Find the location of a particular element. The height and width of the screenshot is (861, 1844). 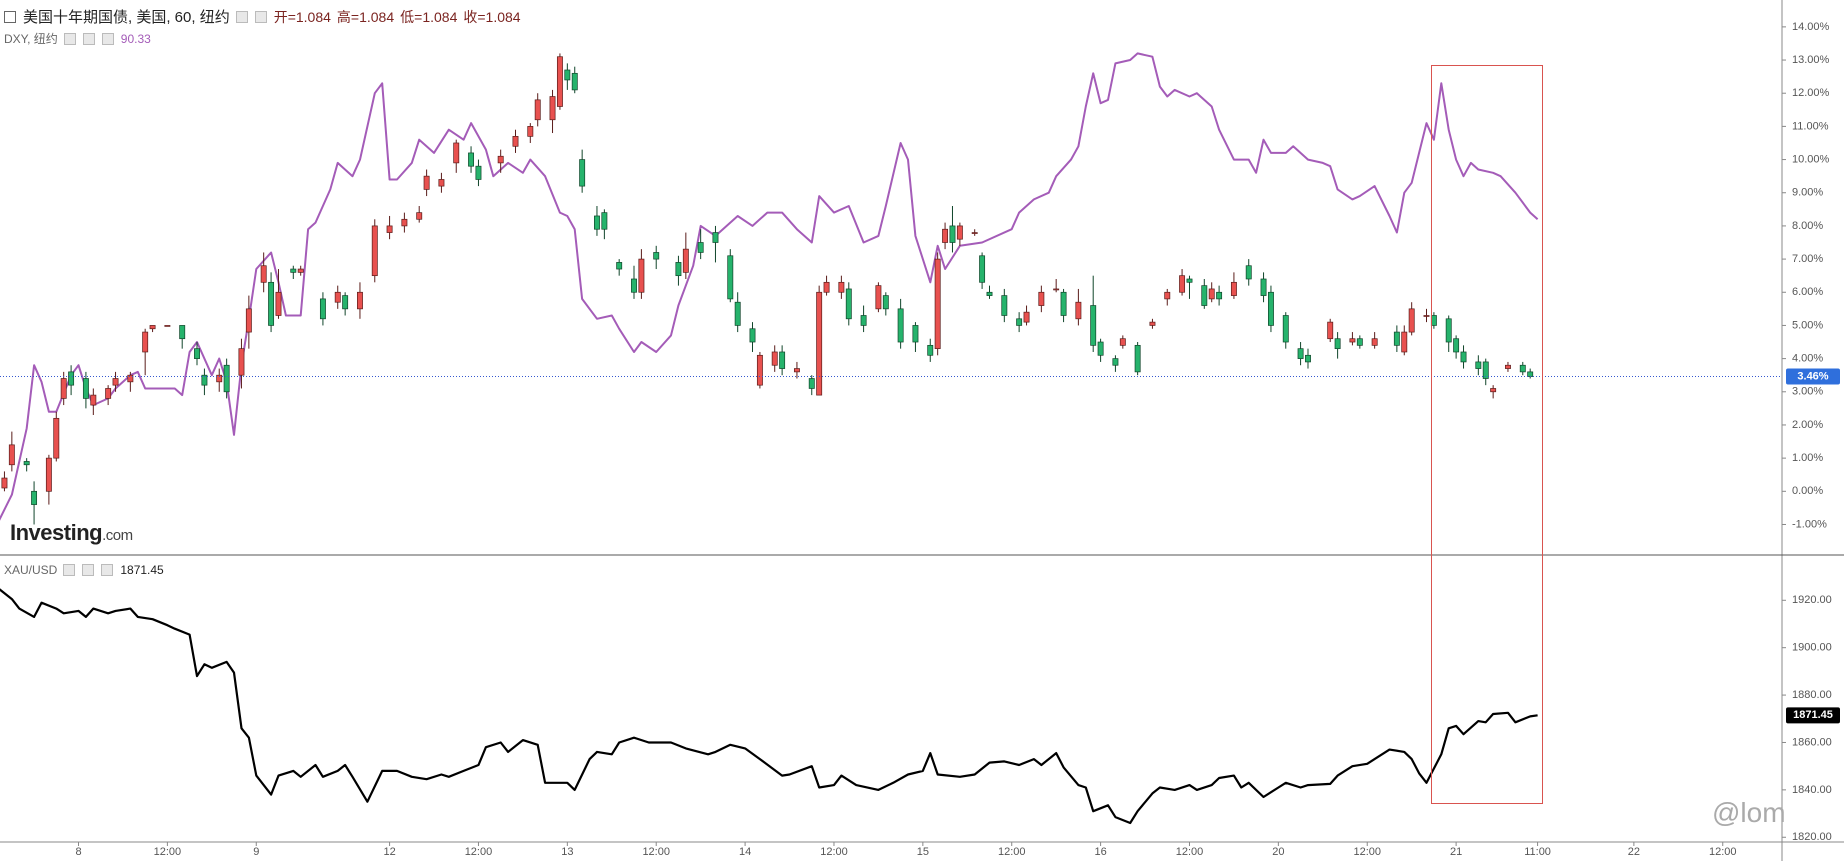

x-tick-label: 12 is located at coordinates (389, 852).